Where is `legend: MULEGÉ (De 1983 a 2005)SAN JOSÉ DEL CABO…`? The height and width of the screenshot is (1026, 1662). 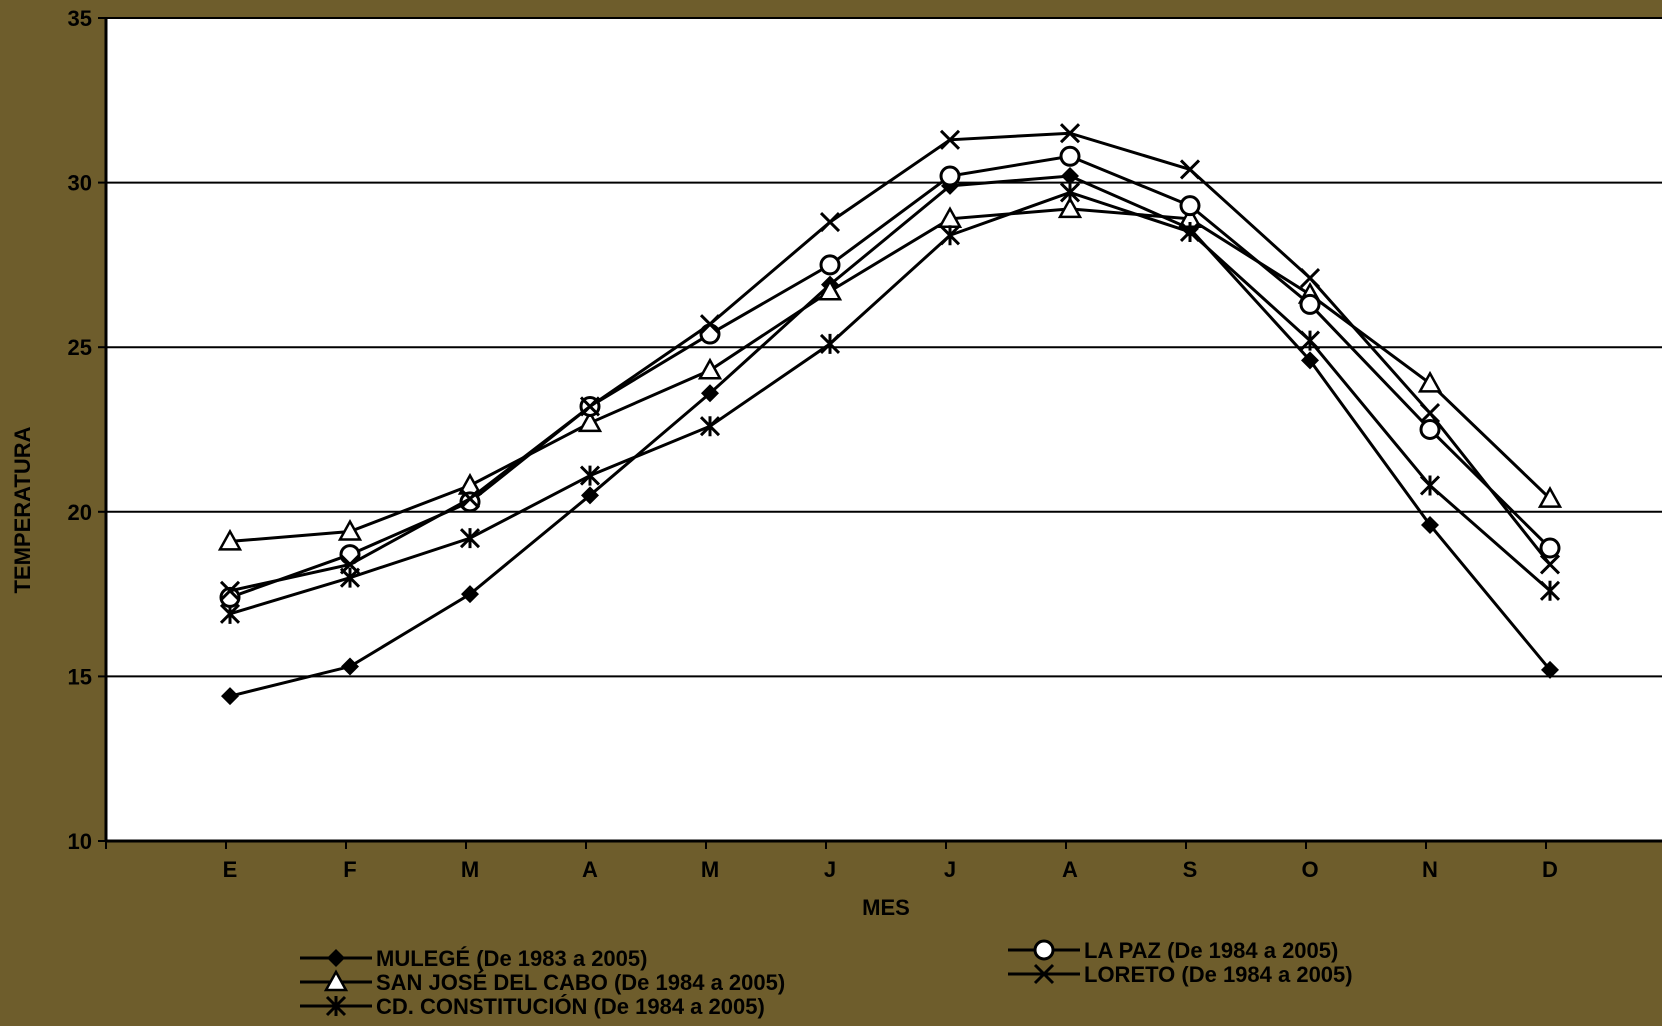 legend: MULEGÉ (De 1983 a 2005)SAN JOSÉ DEL CABO… is located at coordinates (826, 978).